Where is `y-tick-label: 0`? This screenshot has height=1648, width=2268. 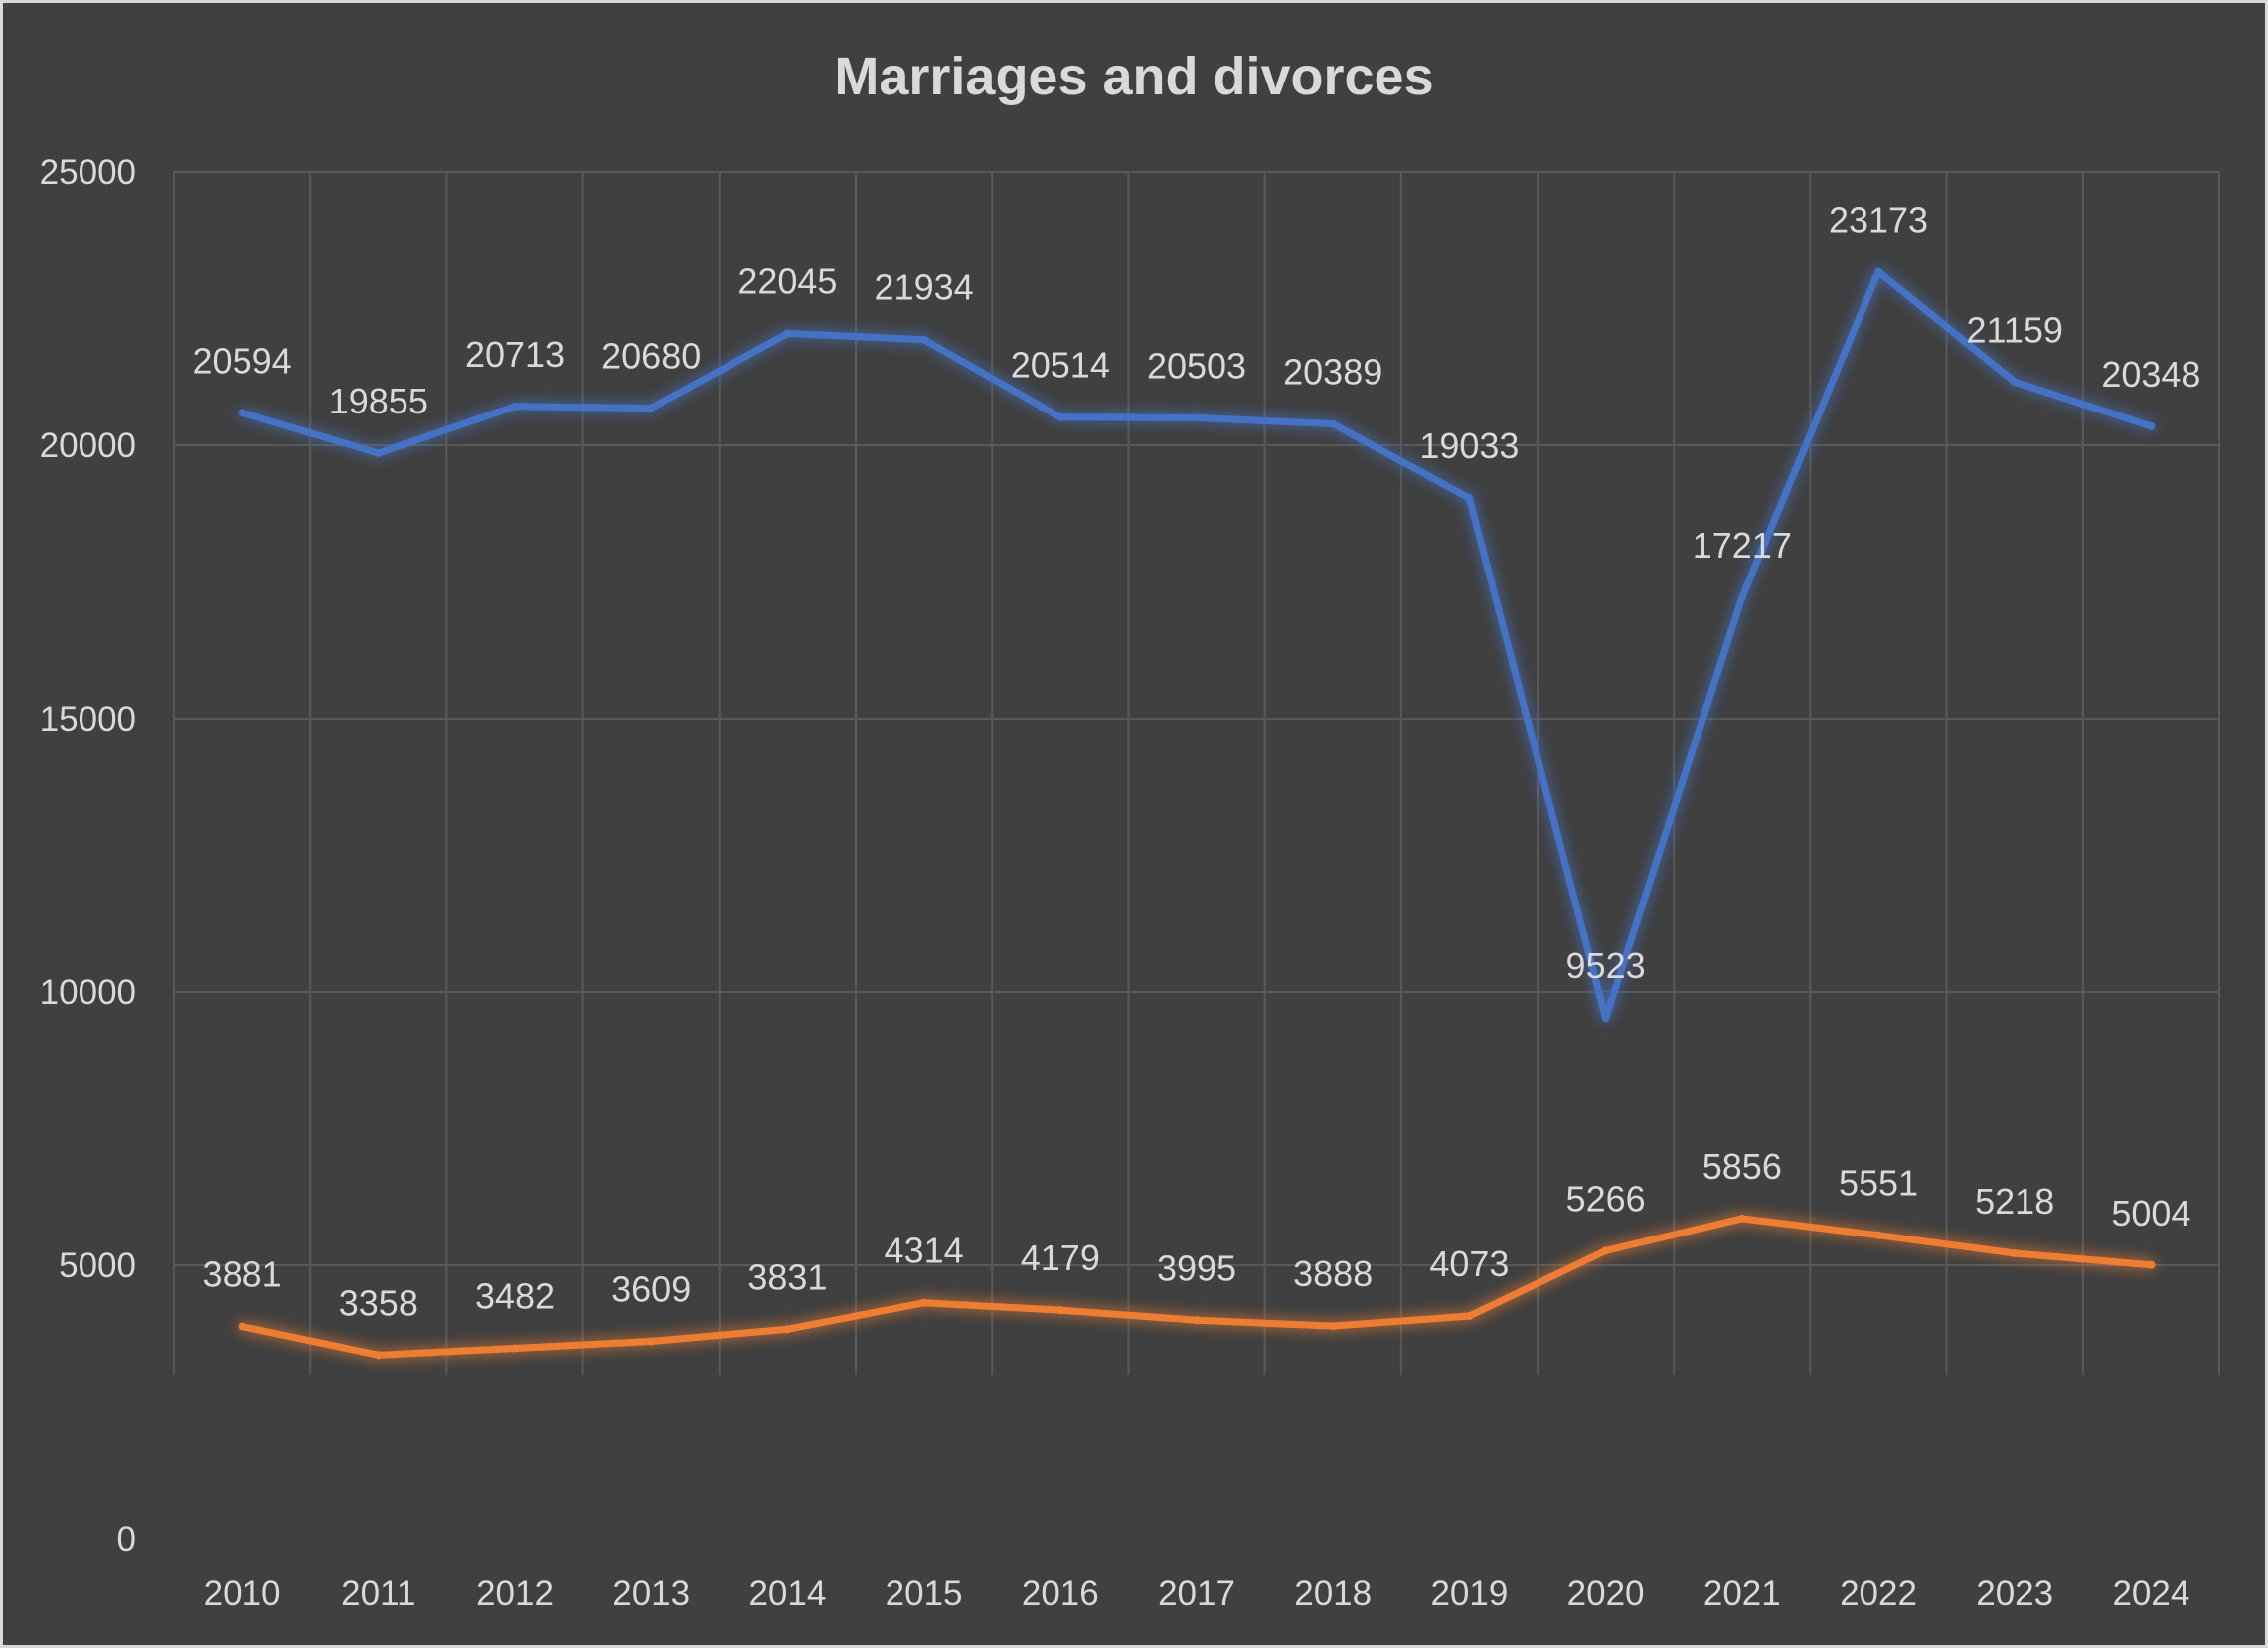 y-tick-label: 0 is located at coordinates (127, 1539).